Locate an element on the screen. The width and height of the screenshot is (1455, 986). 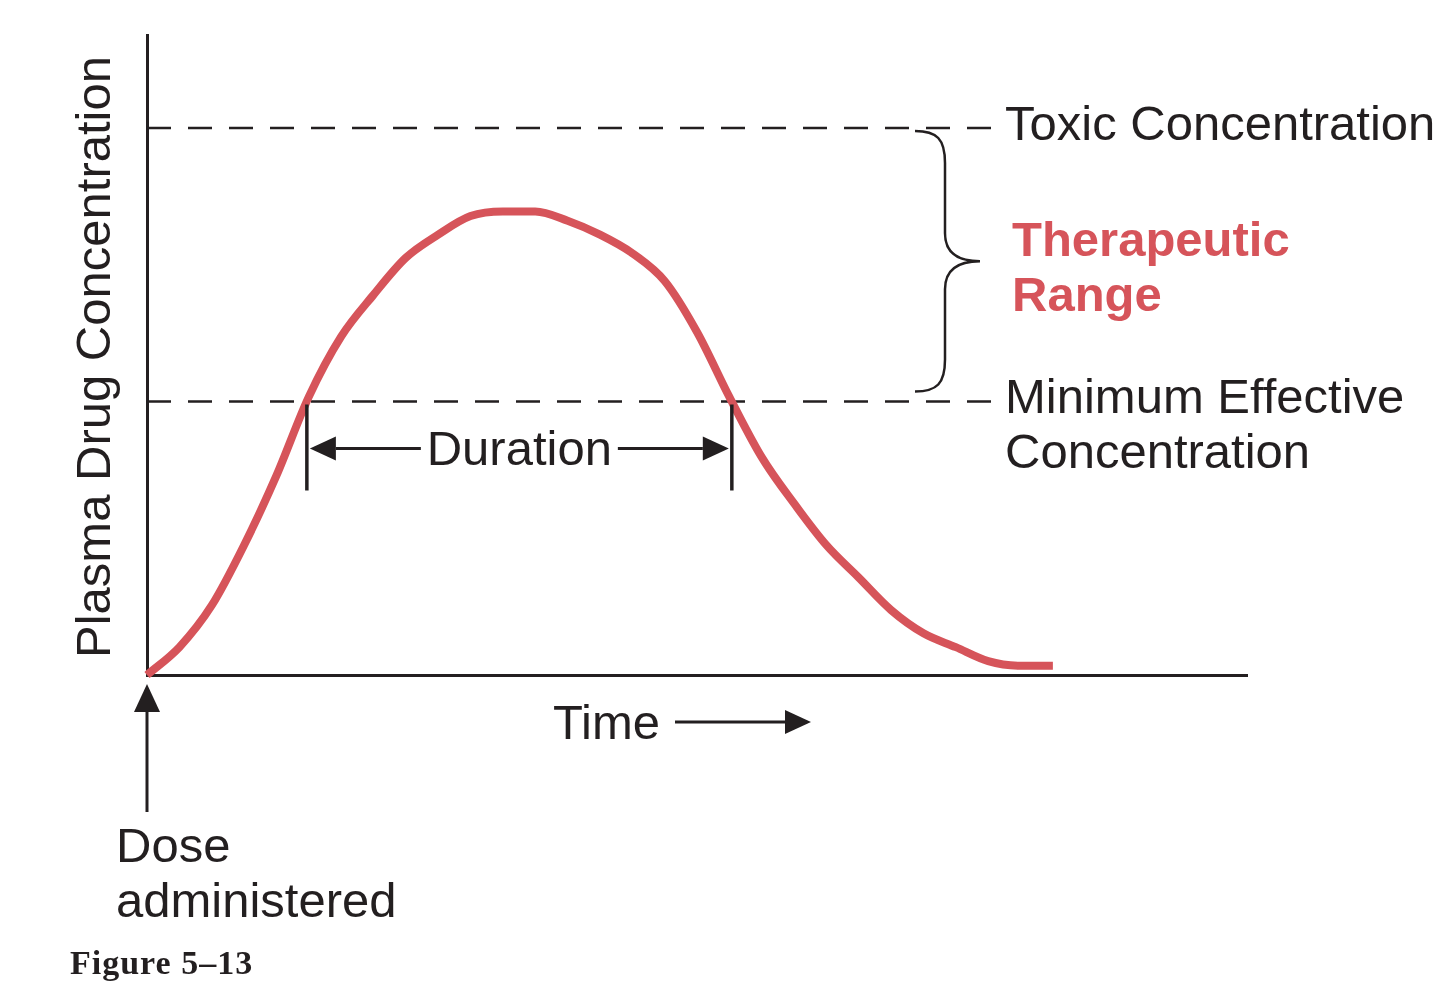
ref-line-label: Toxic Concentration is located at coordinates (1220, 123).